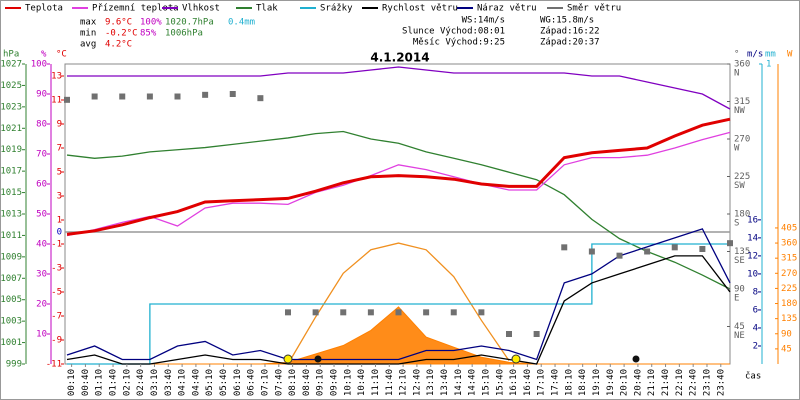 The height and width of the screenshot is (400, 800). I want to click on legend-label: Rychlost větru, so click(420, 9).